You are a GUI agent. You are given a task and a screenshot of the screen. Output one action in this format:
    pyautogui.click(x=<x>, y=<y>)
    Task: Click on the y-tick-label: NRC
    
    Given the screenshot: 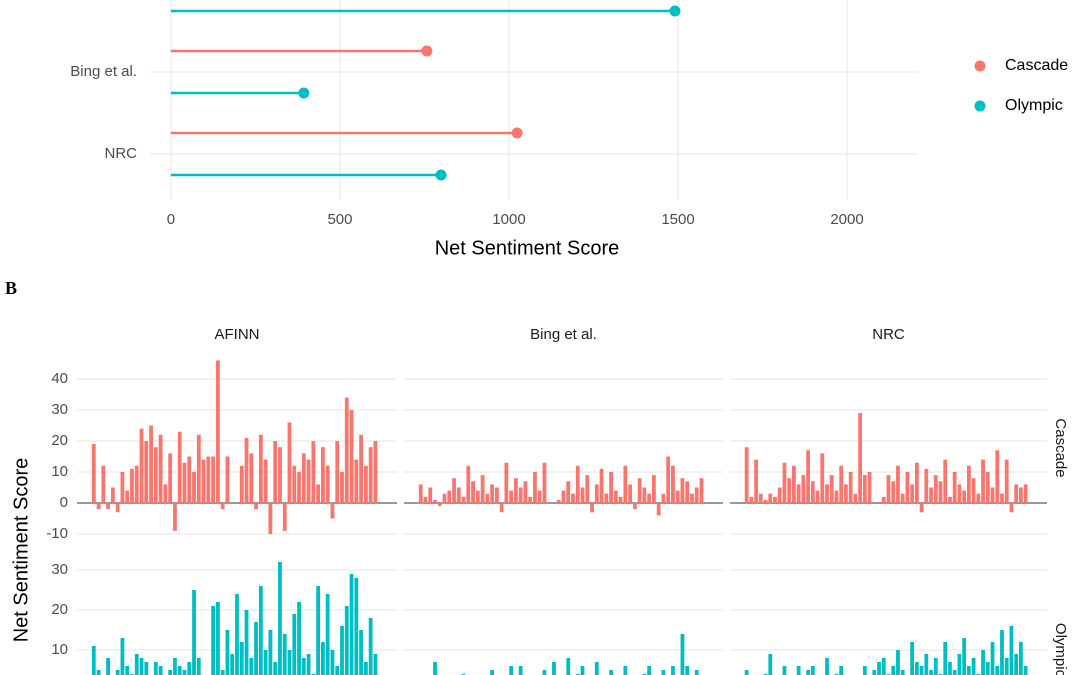 What is the action you would take?
    pyautogui.click(x=121, y=153)
    